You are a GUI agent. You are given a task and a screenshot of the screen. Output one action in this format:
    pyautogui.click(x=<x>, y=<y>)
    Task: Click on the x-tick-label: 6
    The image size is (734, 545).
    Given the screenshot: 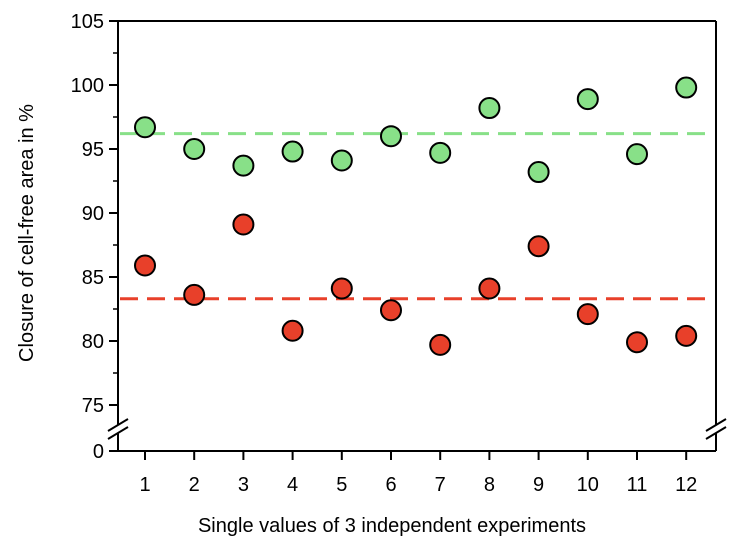 What is the action you would take?
    pyautogui.click(x=390, y=485)
    